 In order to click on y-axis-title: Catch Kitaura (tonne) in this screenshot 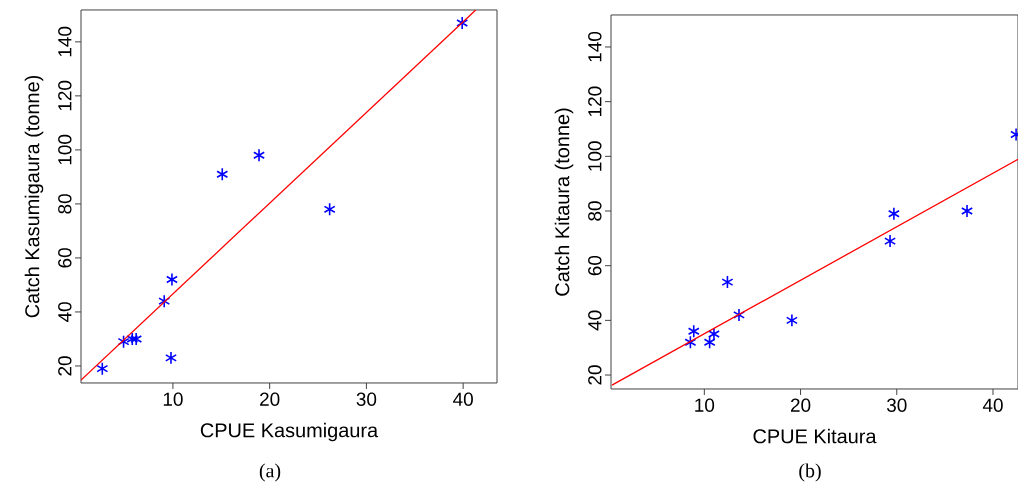, I will do `click(564, 202)`.